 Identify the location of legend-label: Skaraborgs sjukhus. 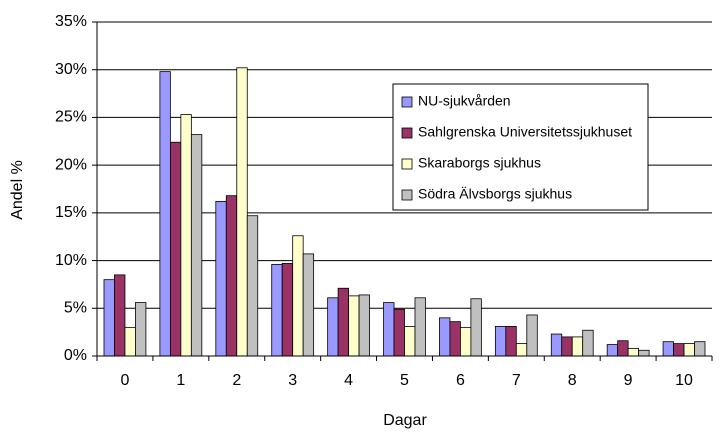
(479, 163).